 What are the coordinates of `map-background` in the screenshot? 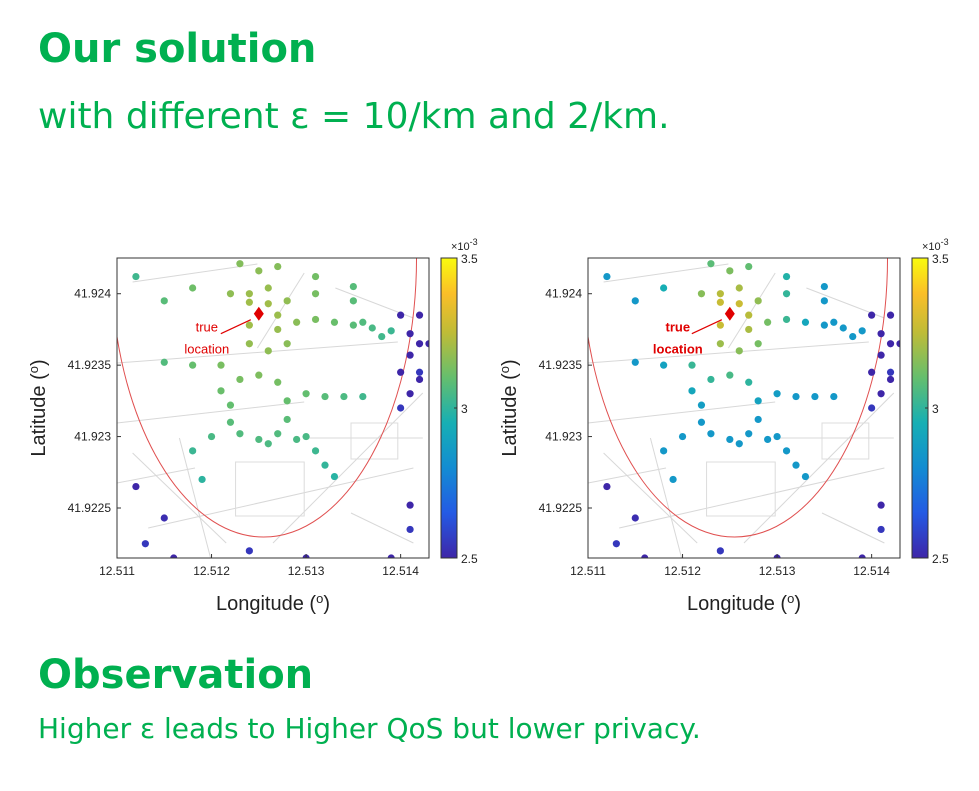 It's located at (741, 411).